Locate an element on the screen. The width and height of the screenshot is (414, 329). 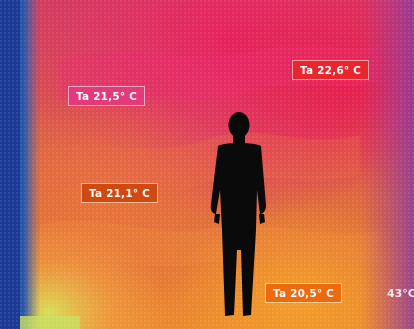
person-silhouette is located at coordinates (238, 214).